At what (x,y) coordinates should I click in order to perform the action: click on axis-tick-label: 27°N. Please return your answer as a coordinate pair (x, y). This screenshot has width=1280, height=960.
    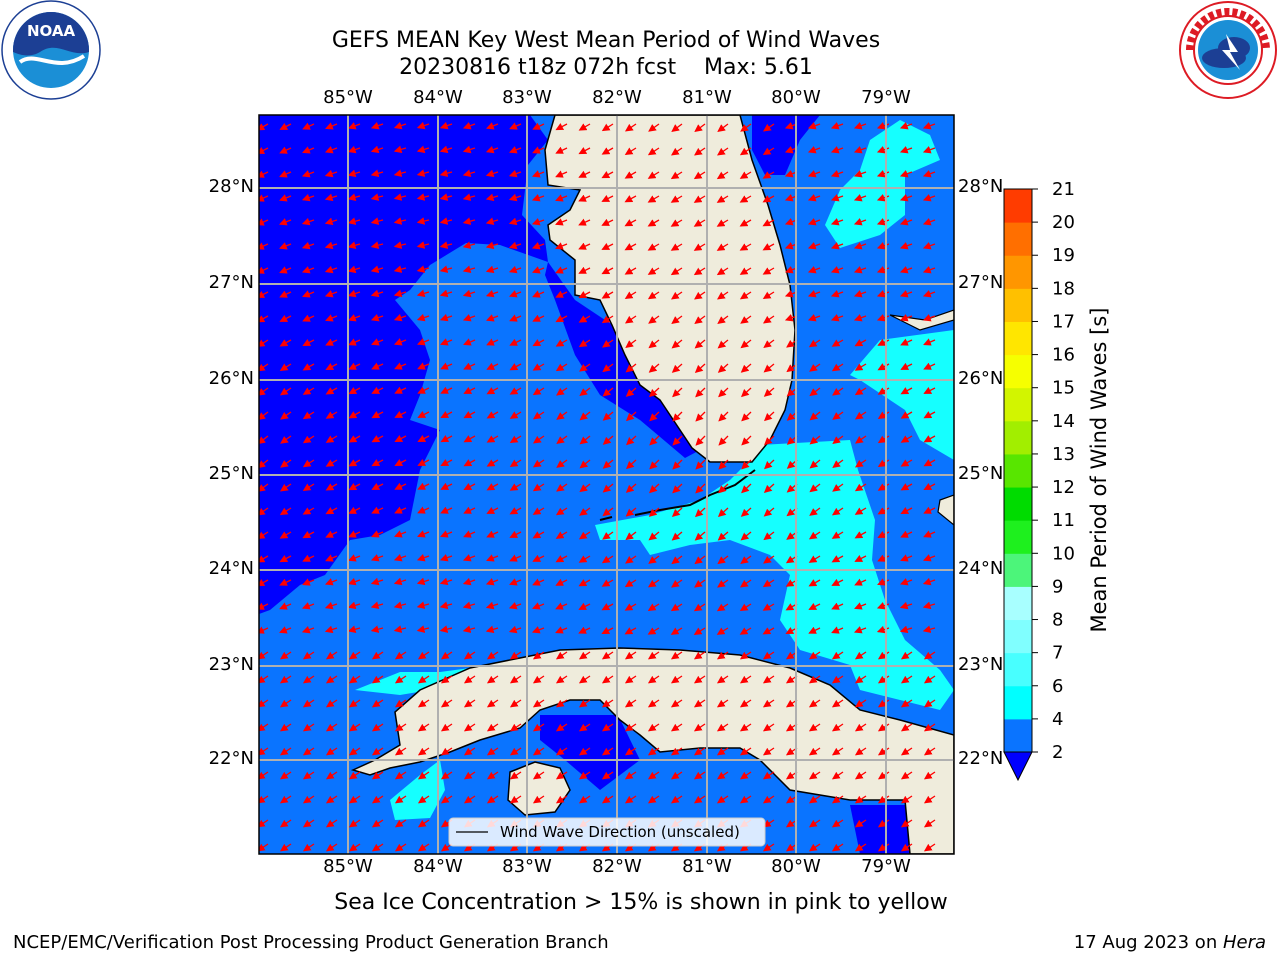
    Looking at the image, I should click on (981, 282).